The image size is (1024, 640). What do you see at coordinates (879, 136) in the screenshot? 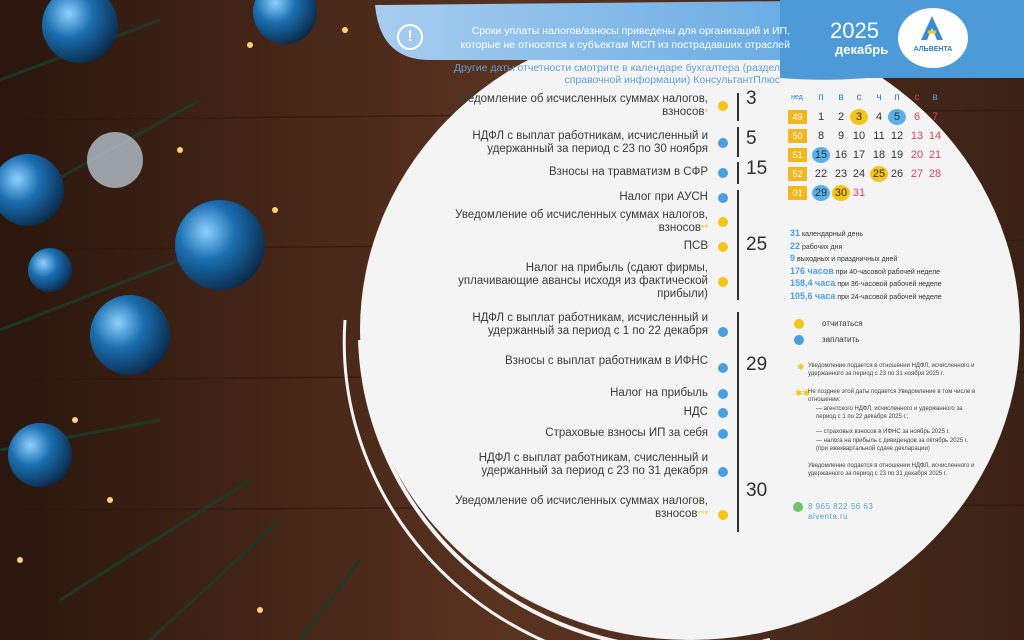
I see `calendar-day: 11` at bounding box center [879, 136].